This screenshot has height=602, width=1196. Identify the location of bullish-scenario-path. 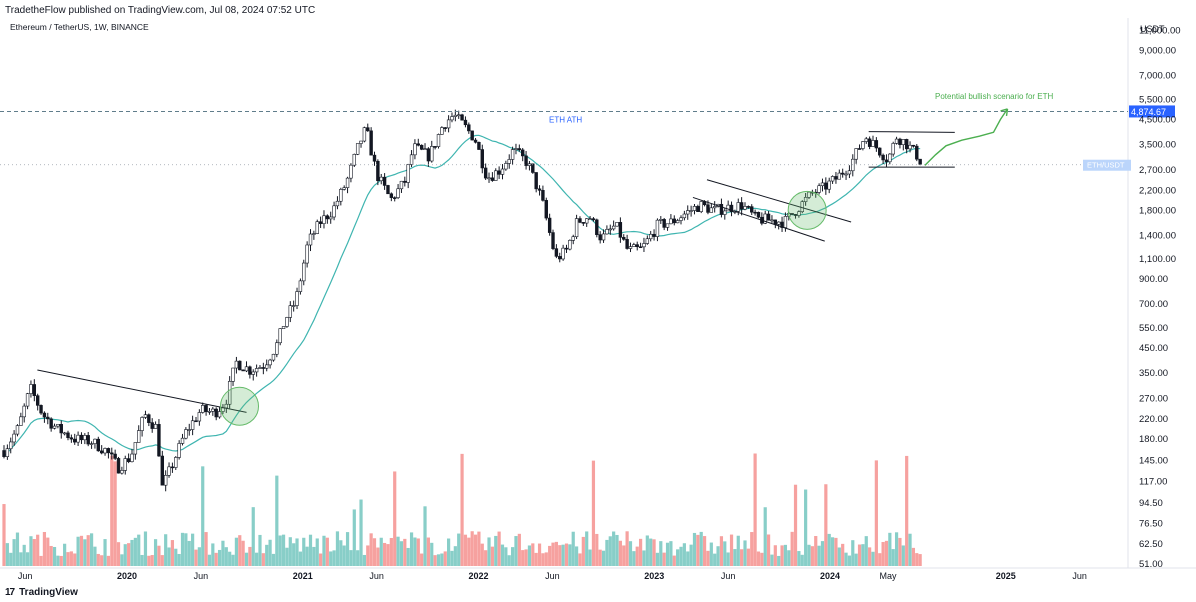
(966, 137).